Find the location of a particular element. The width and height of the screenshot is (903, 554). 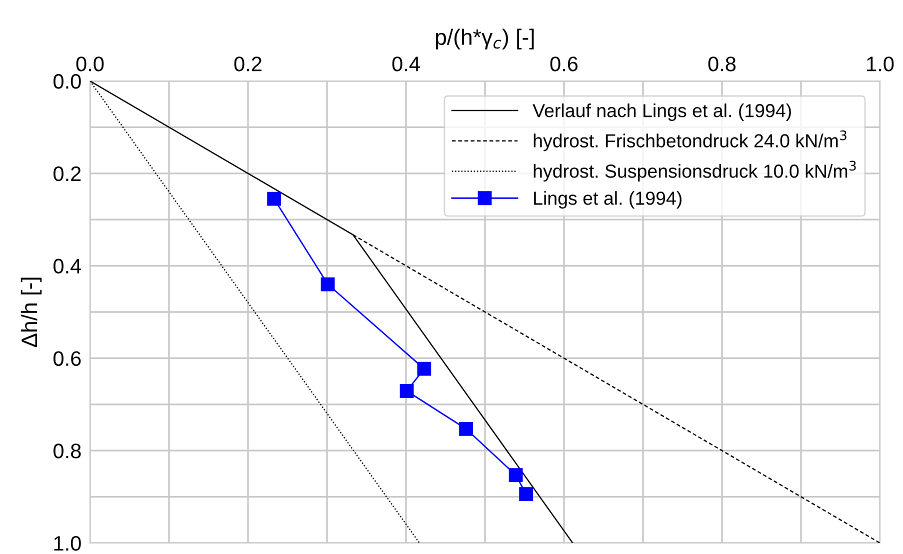

legend-label: Verlauf nach Lings et al. (1994) is located at coordinates (661, 112).